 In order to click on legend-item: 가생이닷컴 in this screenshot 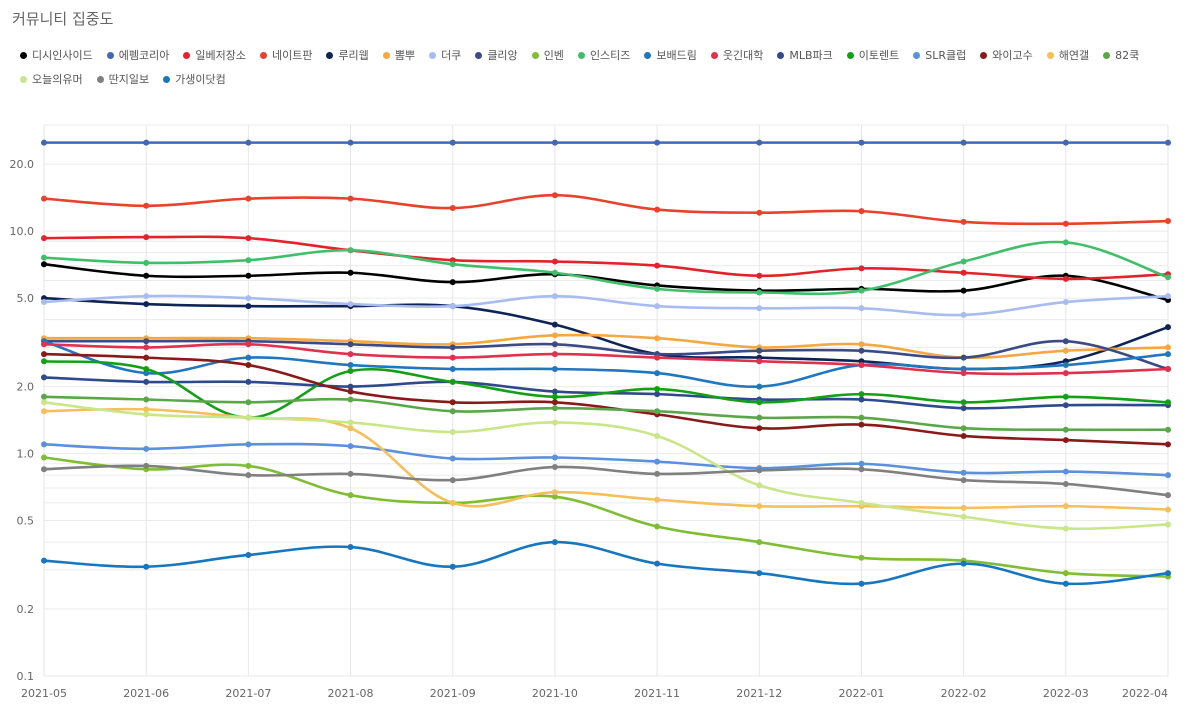, I will do `click(194, 79)`.